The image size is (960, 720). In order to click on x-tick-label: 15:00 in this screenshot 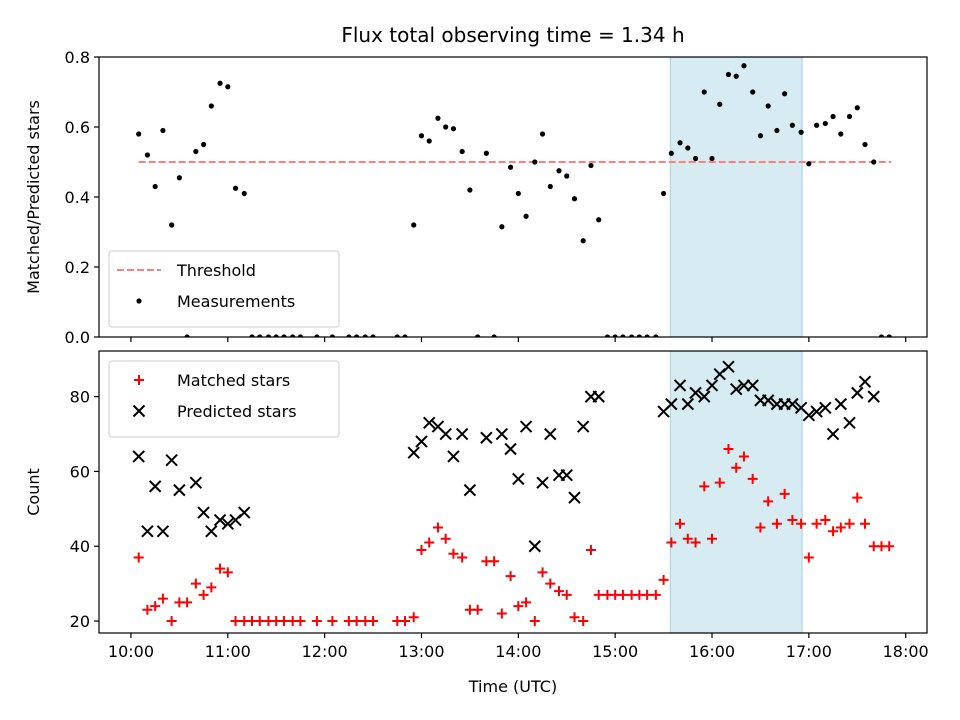, I will do `click(615, 651)`.